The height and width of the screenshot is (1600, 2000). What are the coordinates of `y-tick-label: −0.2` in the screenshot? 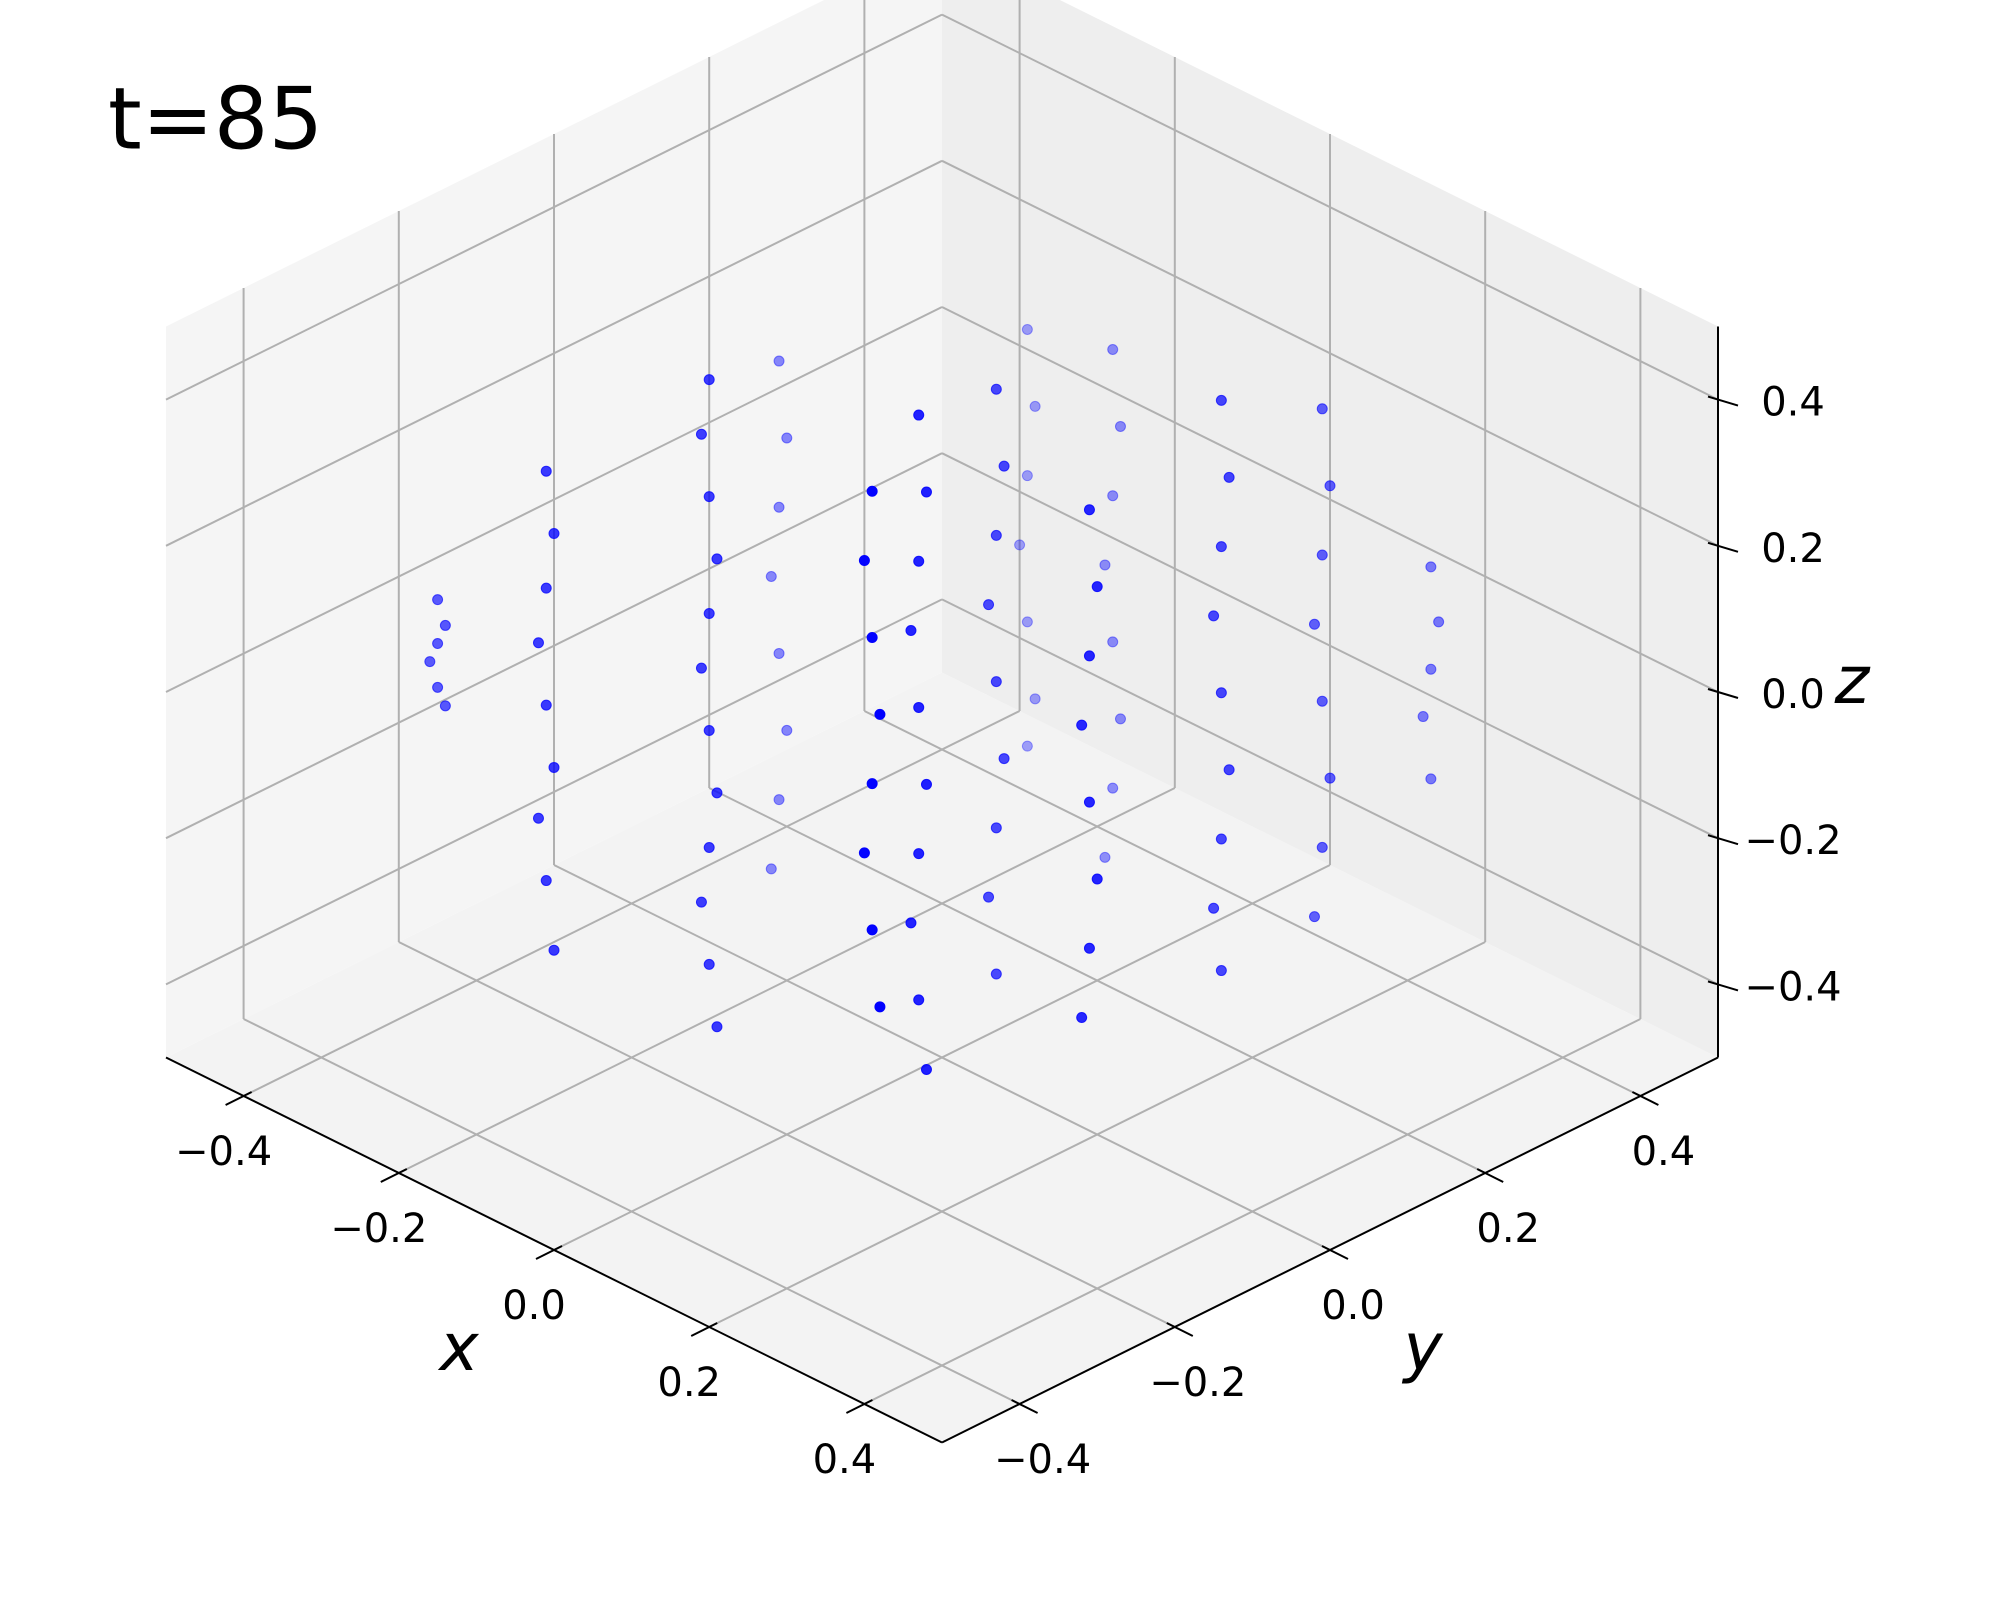 It's located at (1197, 1383).